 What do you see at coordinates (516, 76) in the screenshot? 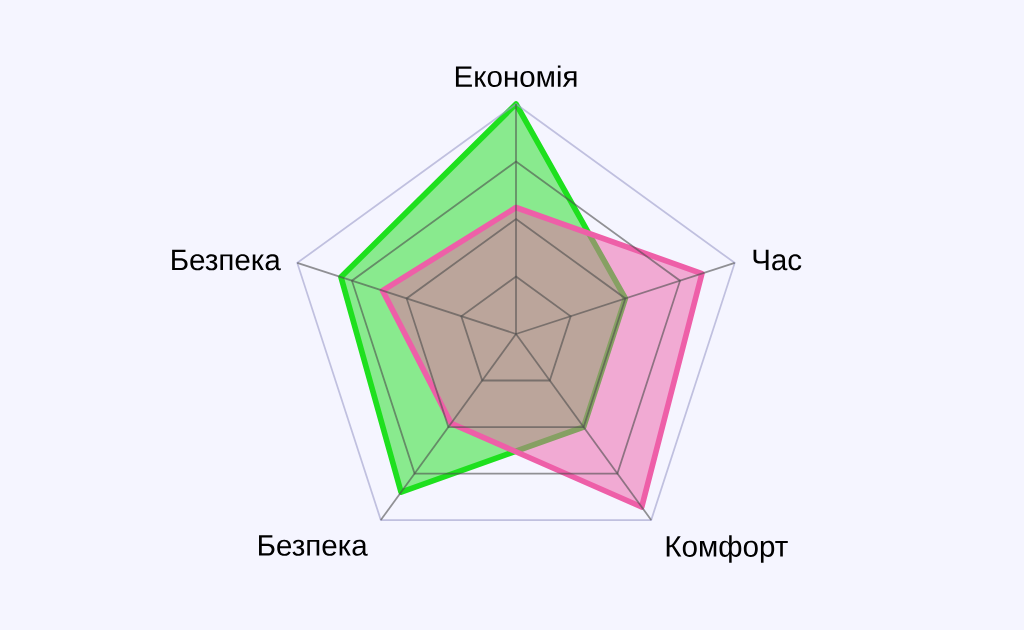
I see `spoke-label: Економія` at bounding box center [516, 76].